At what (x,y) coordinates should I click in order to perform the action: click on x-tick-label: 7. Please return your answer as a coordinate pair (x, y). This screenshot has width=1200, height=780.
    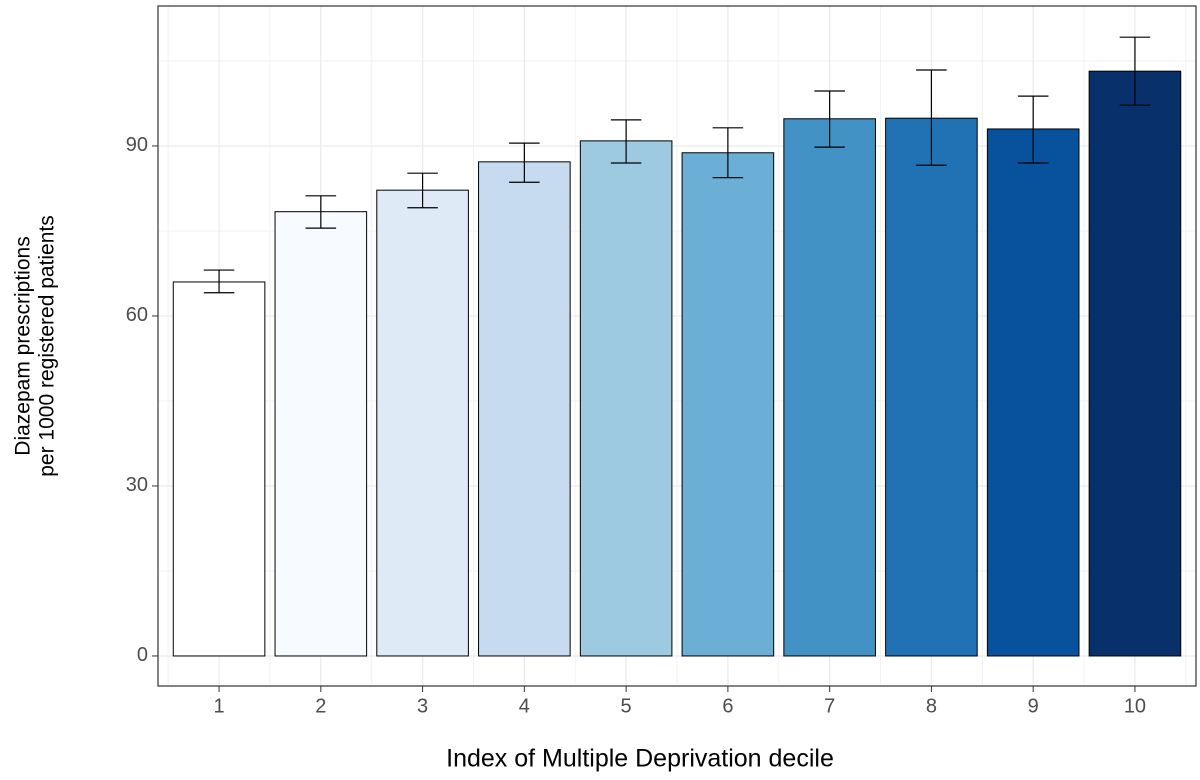
    Looking at the image, I should click on (829, 706).